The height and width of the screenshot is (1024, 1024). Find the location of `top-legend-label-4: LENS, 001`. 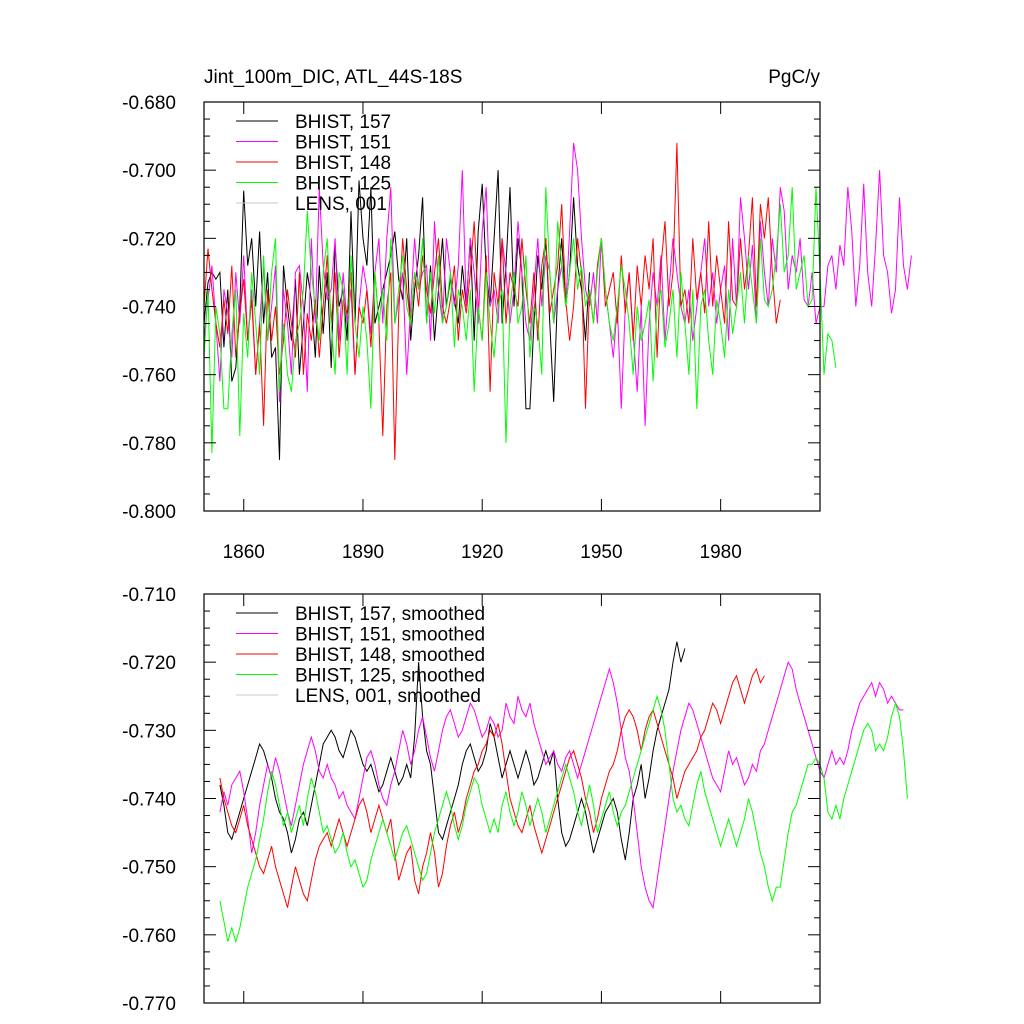

top-legend-label-4: LENS, 001 is located at coordinates (341, 204).